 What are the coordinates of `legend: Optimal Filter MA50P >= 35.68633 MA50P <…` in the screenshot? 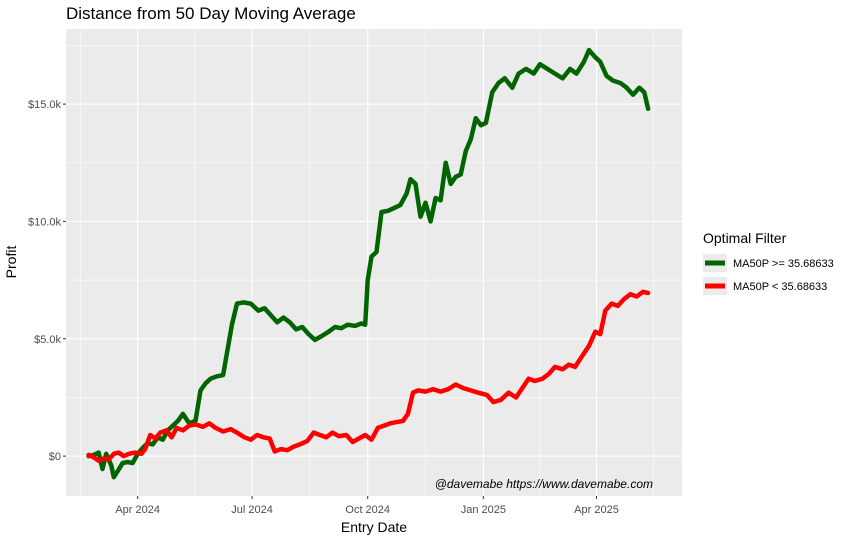 It's located at (768, 262).